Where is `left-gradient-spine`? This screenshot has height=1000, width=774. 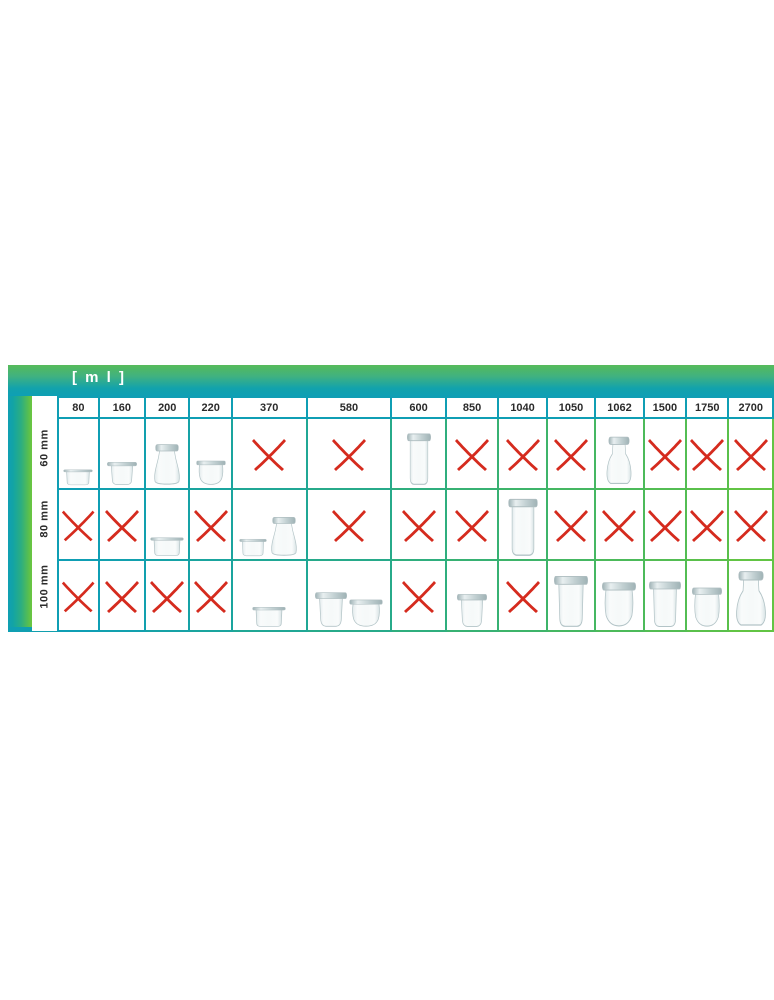 left-gradient-spine is located at coordinates (20, 513).